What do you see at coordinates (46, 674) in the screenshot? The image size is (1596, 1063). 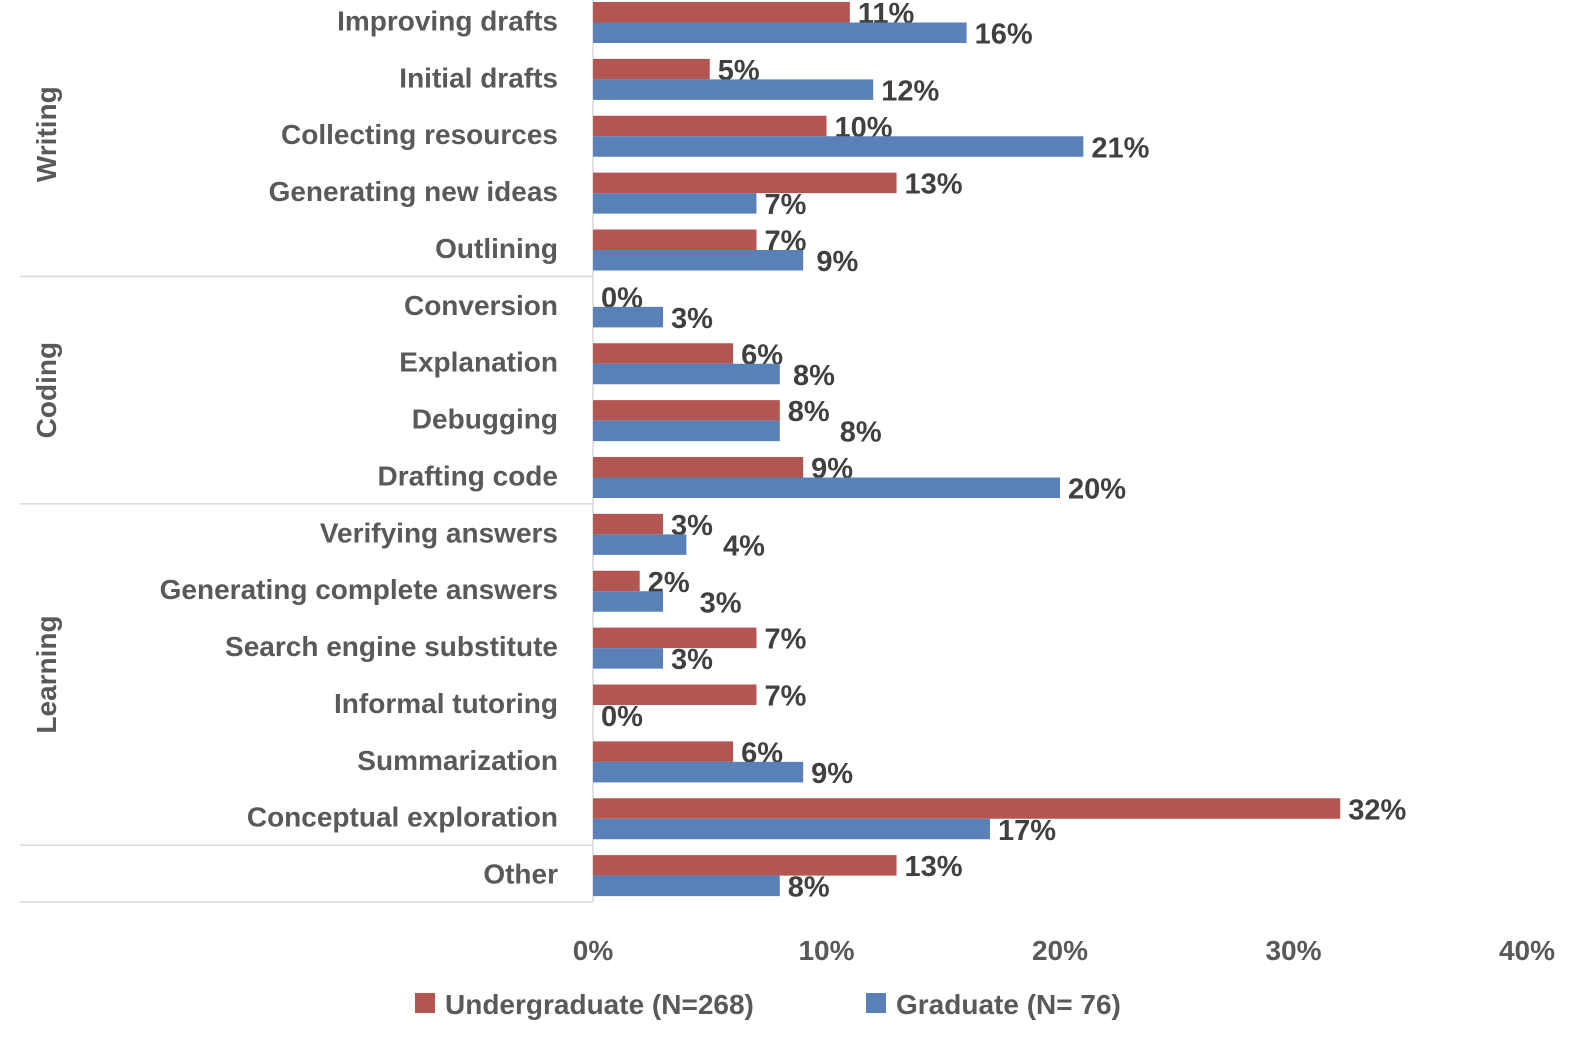 I see `group-label: Learning` at bounding box center [46, 674].